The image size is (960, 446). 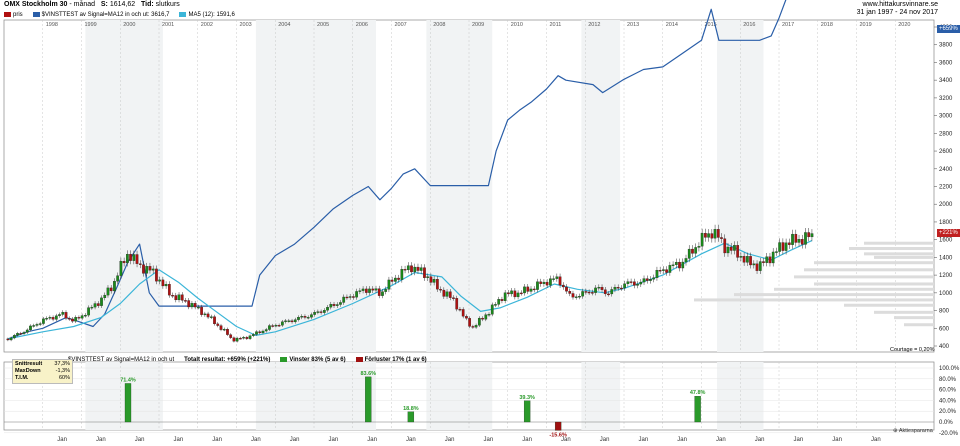 What do you see at coordinates (52, 25) in the screenshot?
I see `year-tick-label: 1998` at bounding box center [52, 25].